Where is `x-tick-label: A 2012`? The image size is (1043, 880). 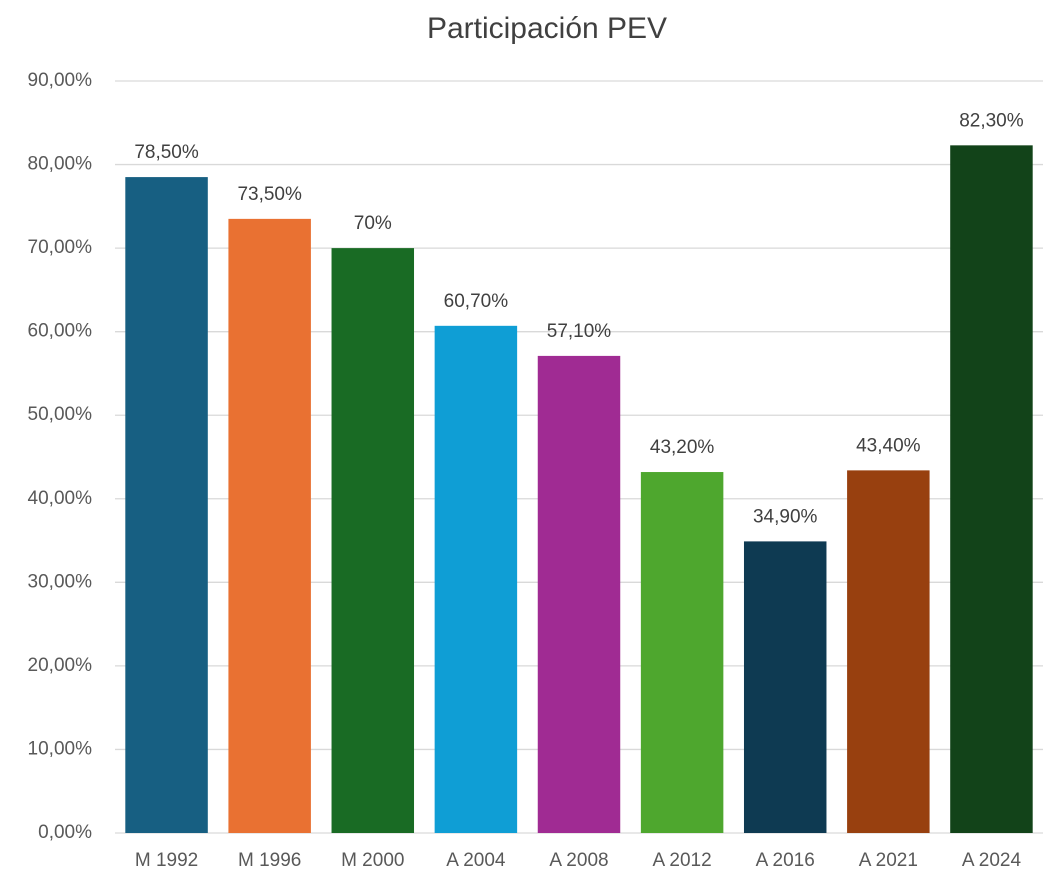 x-tick-label: A 2012 is located at coordinates (682, 860).